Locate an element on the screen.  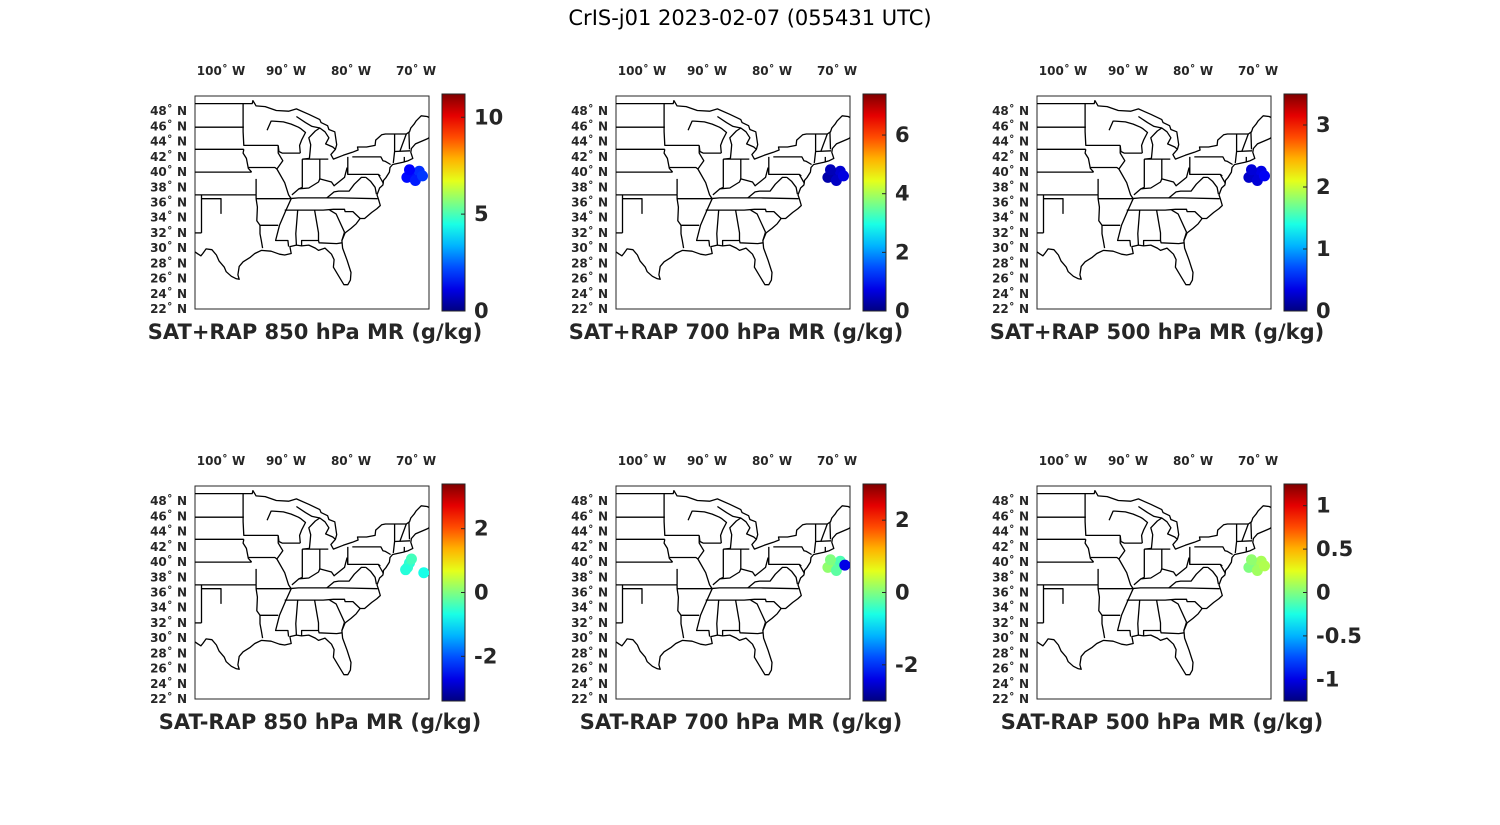
lat-tick-label: 46˚ N is located at coordinates (589, 125).